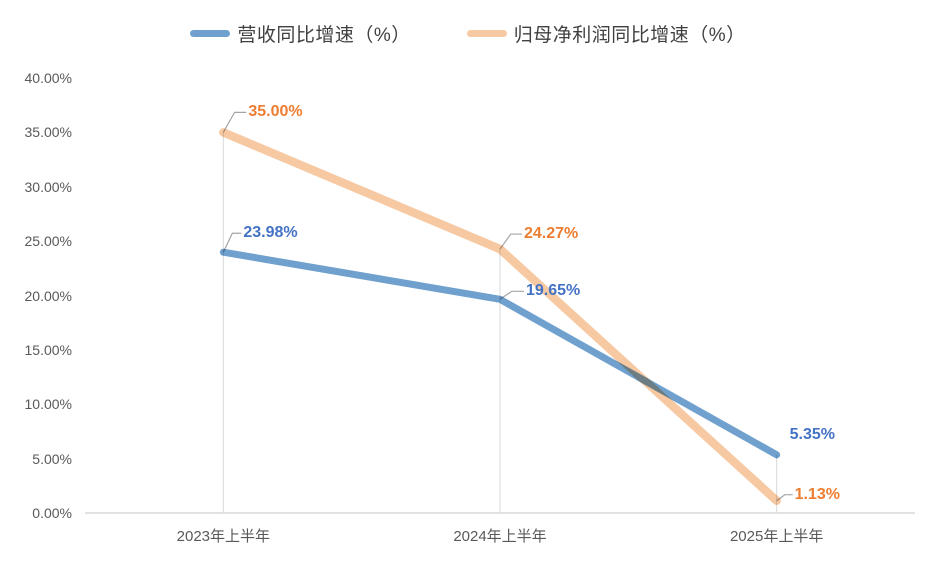 The image size is (936, 562). What do you see at coordinates (629, 35) in the screenshot?
I see `legend-label-net-profit: 归母净利润同比增速（%）` at bounding box center [629, 35].